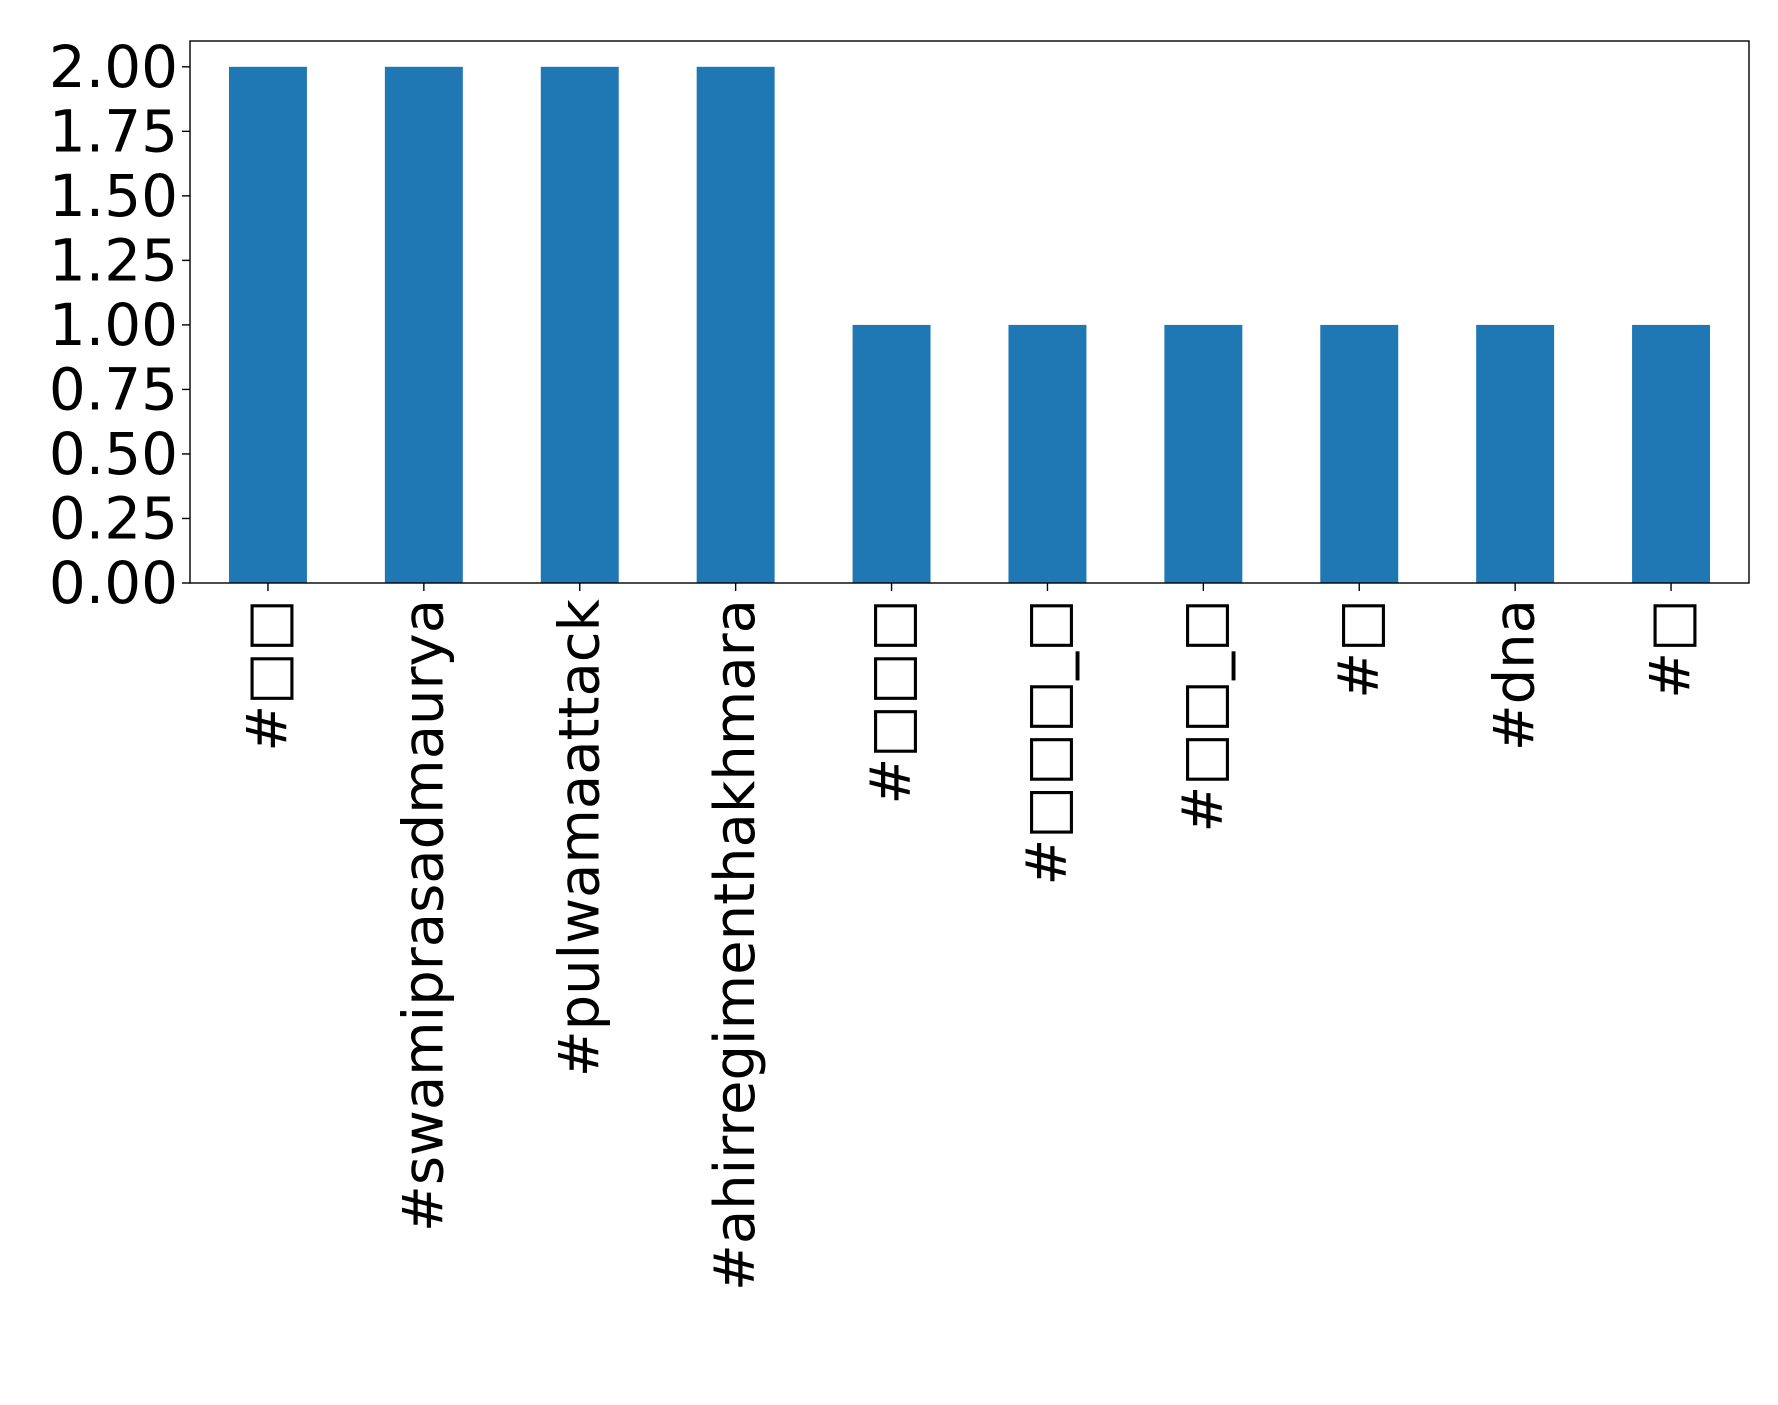 The width and height of the screenshot is (1778, 1405). Describe the element at coordinates (1047, 742) in the screenshot. I see `x-tick-label-5: #□□□_□` at that location.